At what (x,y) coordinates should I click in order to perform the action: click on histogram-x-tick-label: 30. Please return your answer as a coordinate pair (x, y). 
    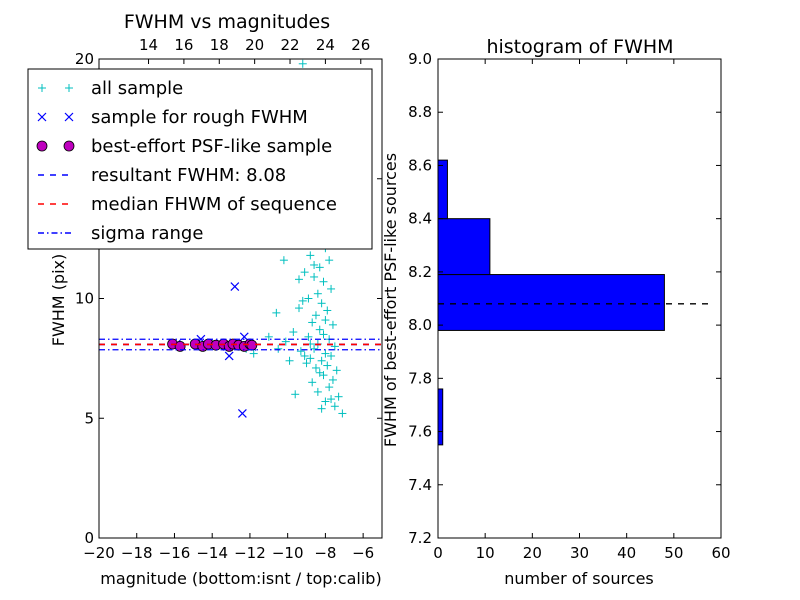
    Looking at the image, I should click on (579, 553).